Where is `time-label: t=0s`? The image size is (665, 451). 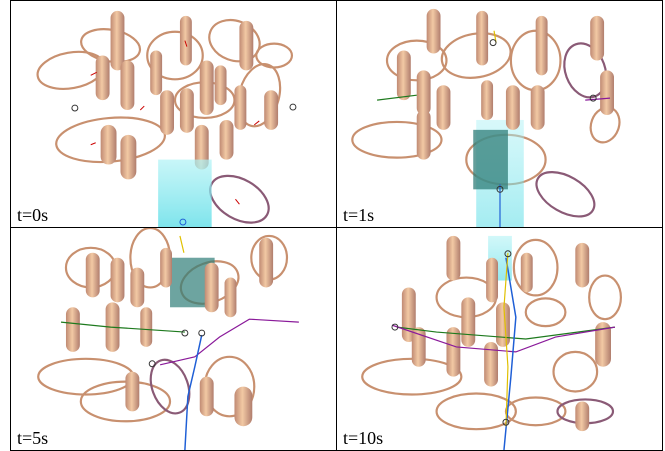 time-label: t=0s is located at coordinates (33, 215).